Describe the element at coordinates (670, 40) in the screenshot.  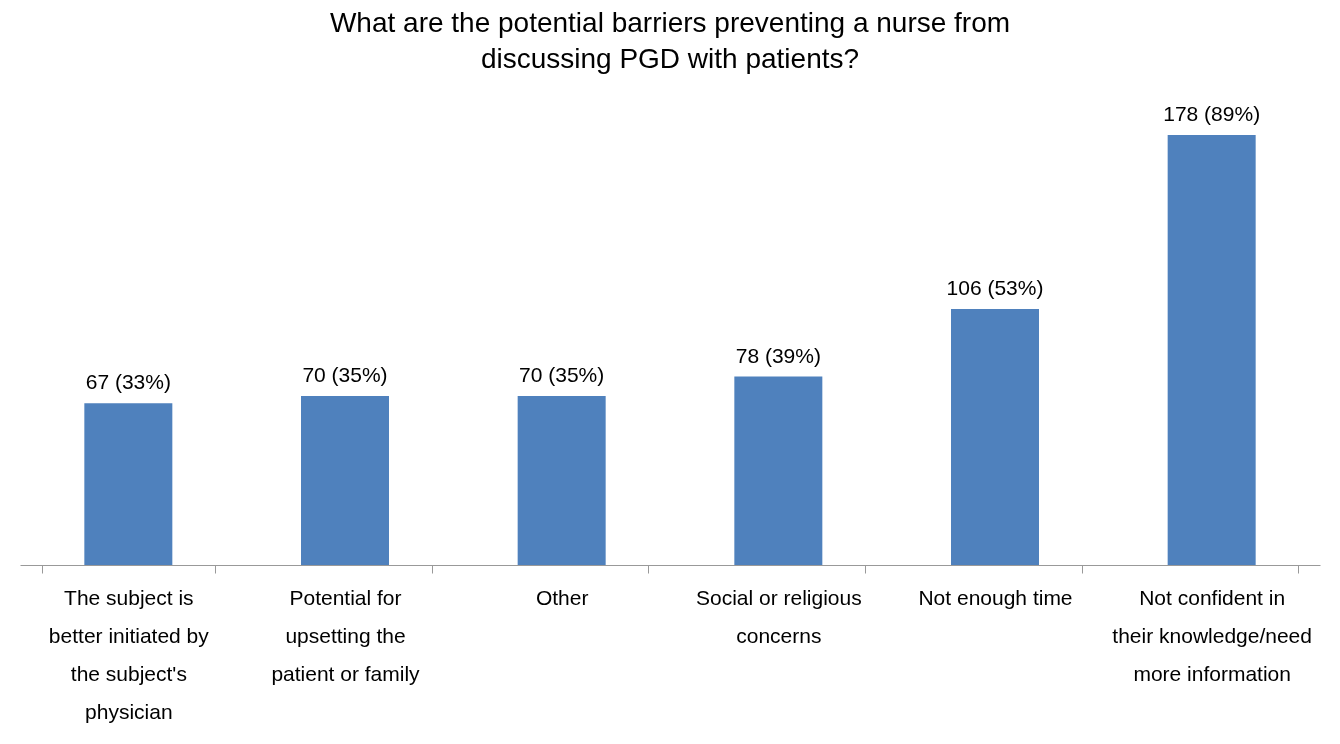
I see `chart-title: What are the potential barriers preventing a nurse from discussing PGD with patients?` at that location.